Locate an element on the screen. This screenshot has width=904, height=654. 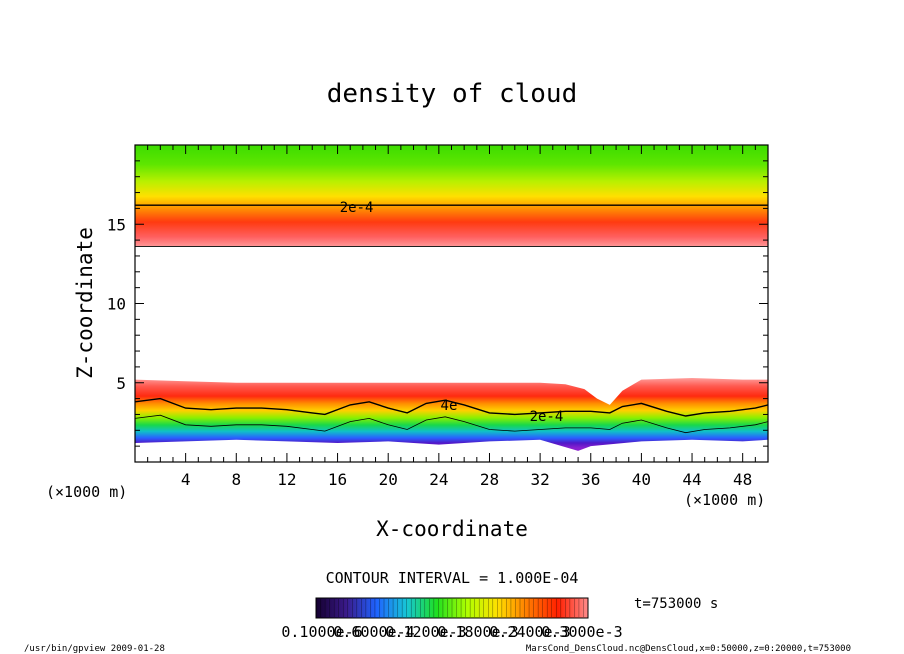
x-tick-label: 32 is located at coordinates (539, 479).